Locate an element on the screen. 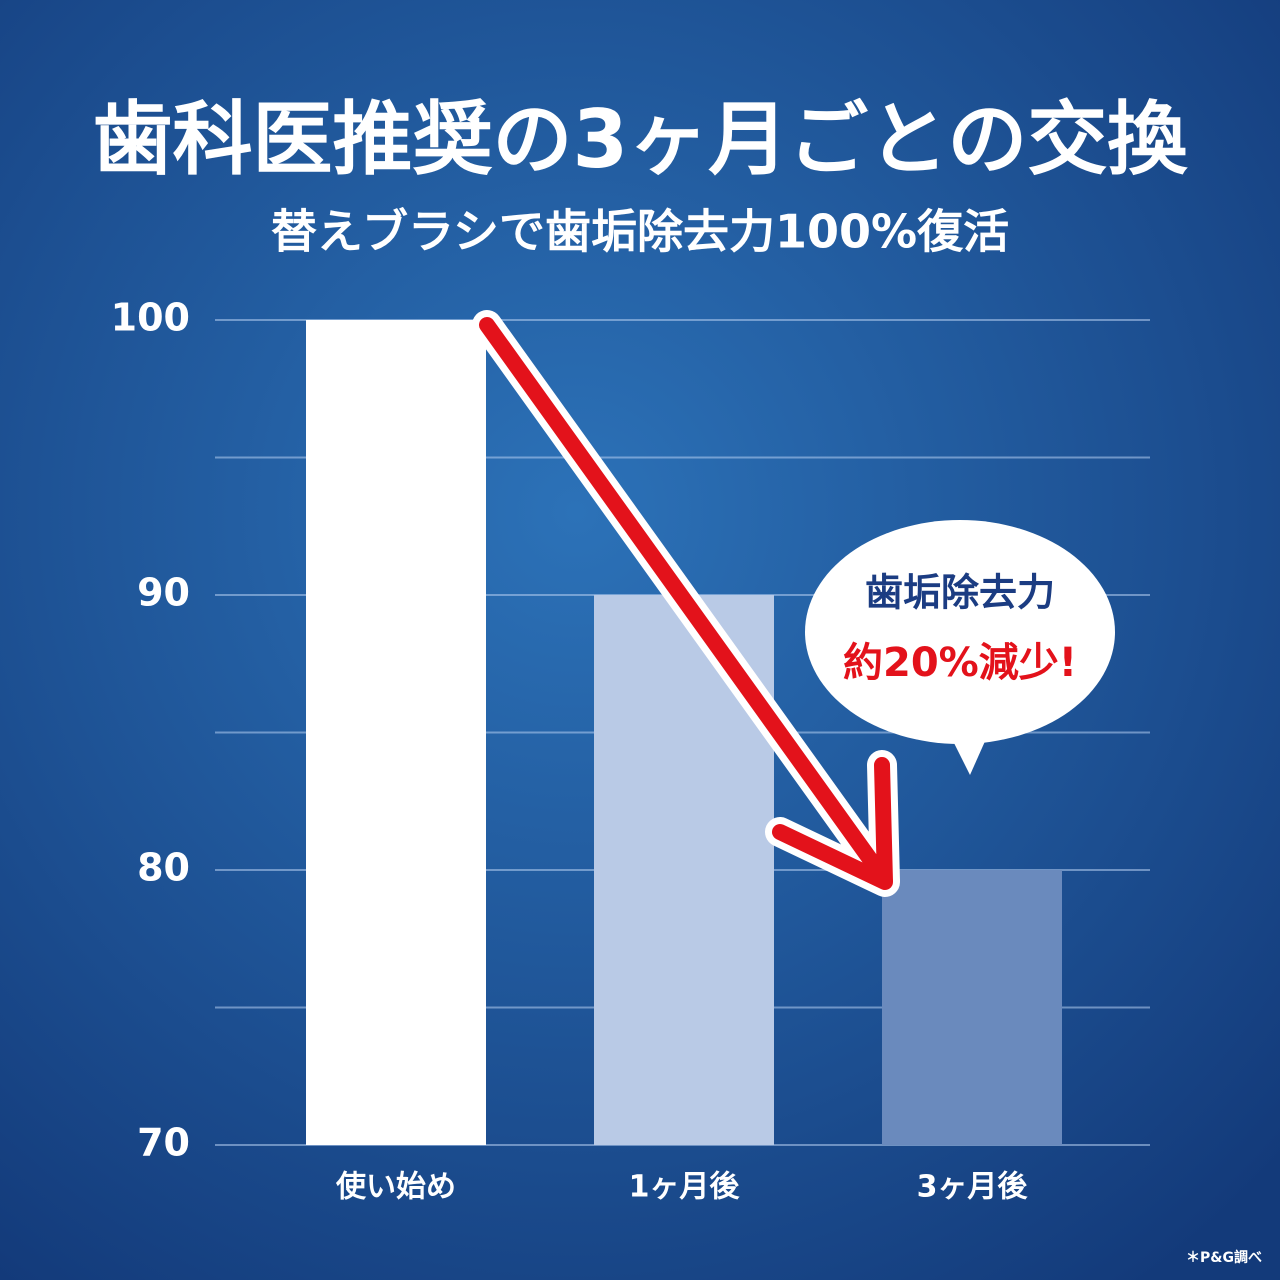 The height and width of the screenshot is (1284, 1280). y-tick-label: 80 is located at coordinates (163, 868).